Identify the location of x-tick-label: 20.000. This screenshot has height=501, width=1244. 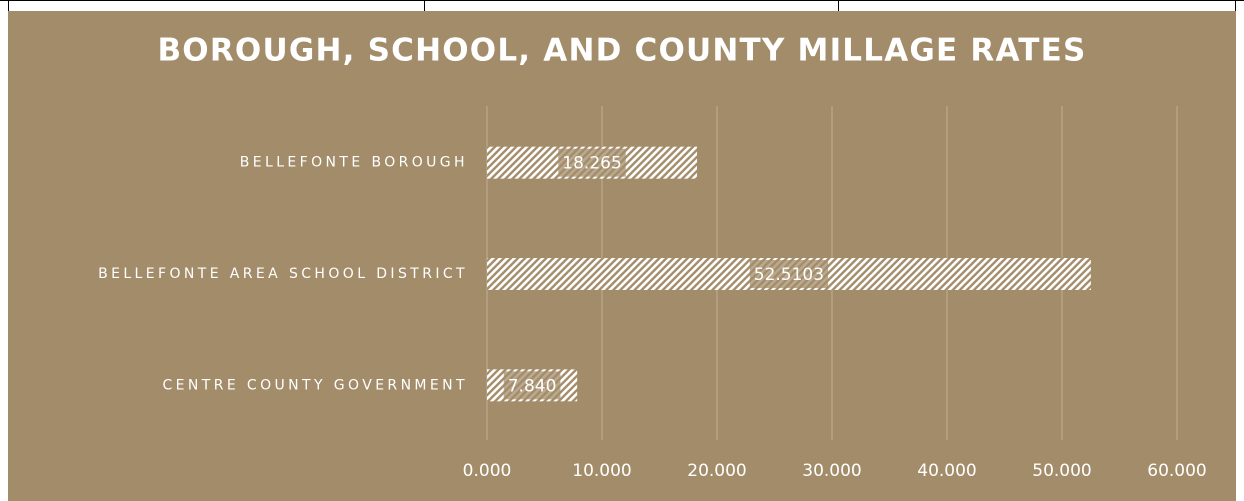
(716, 471).